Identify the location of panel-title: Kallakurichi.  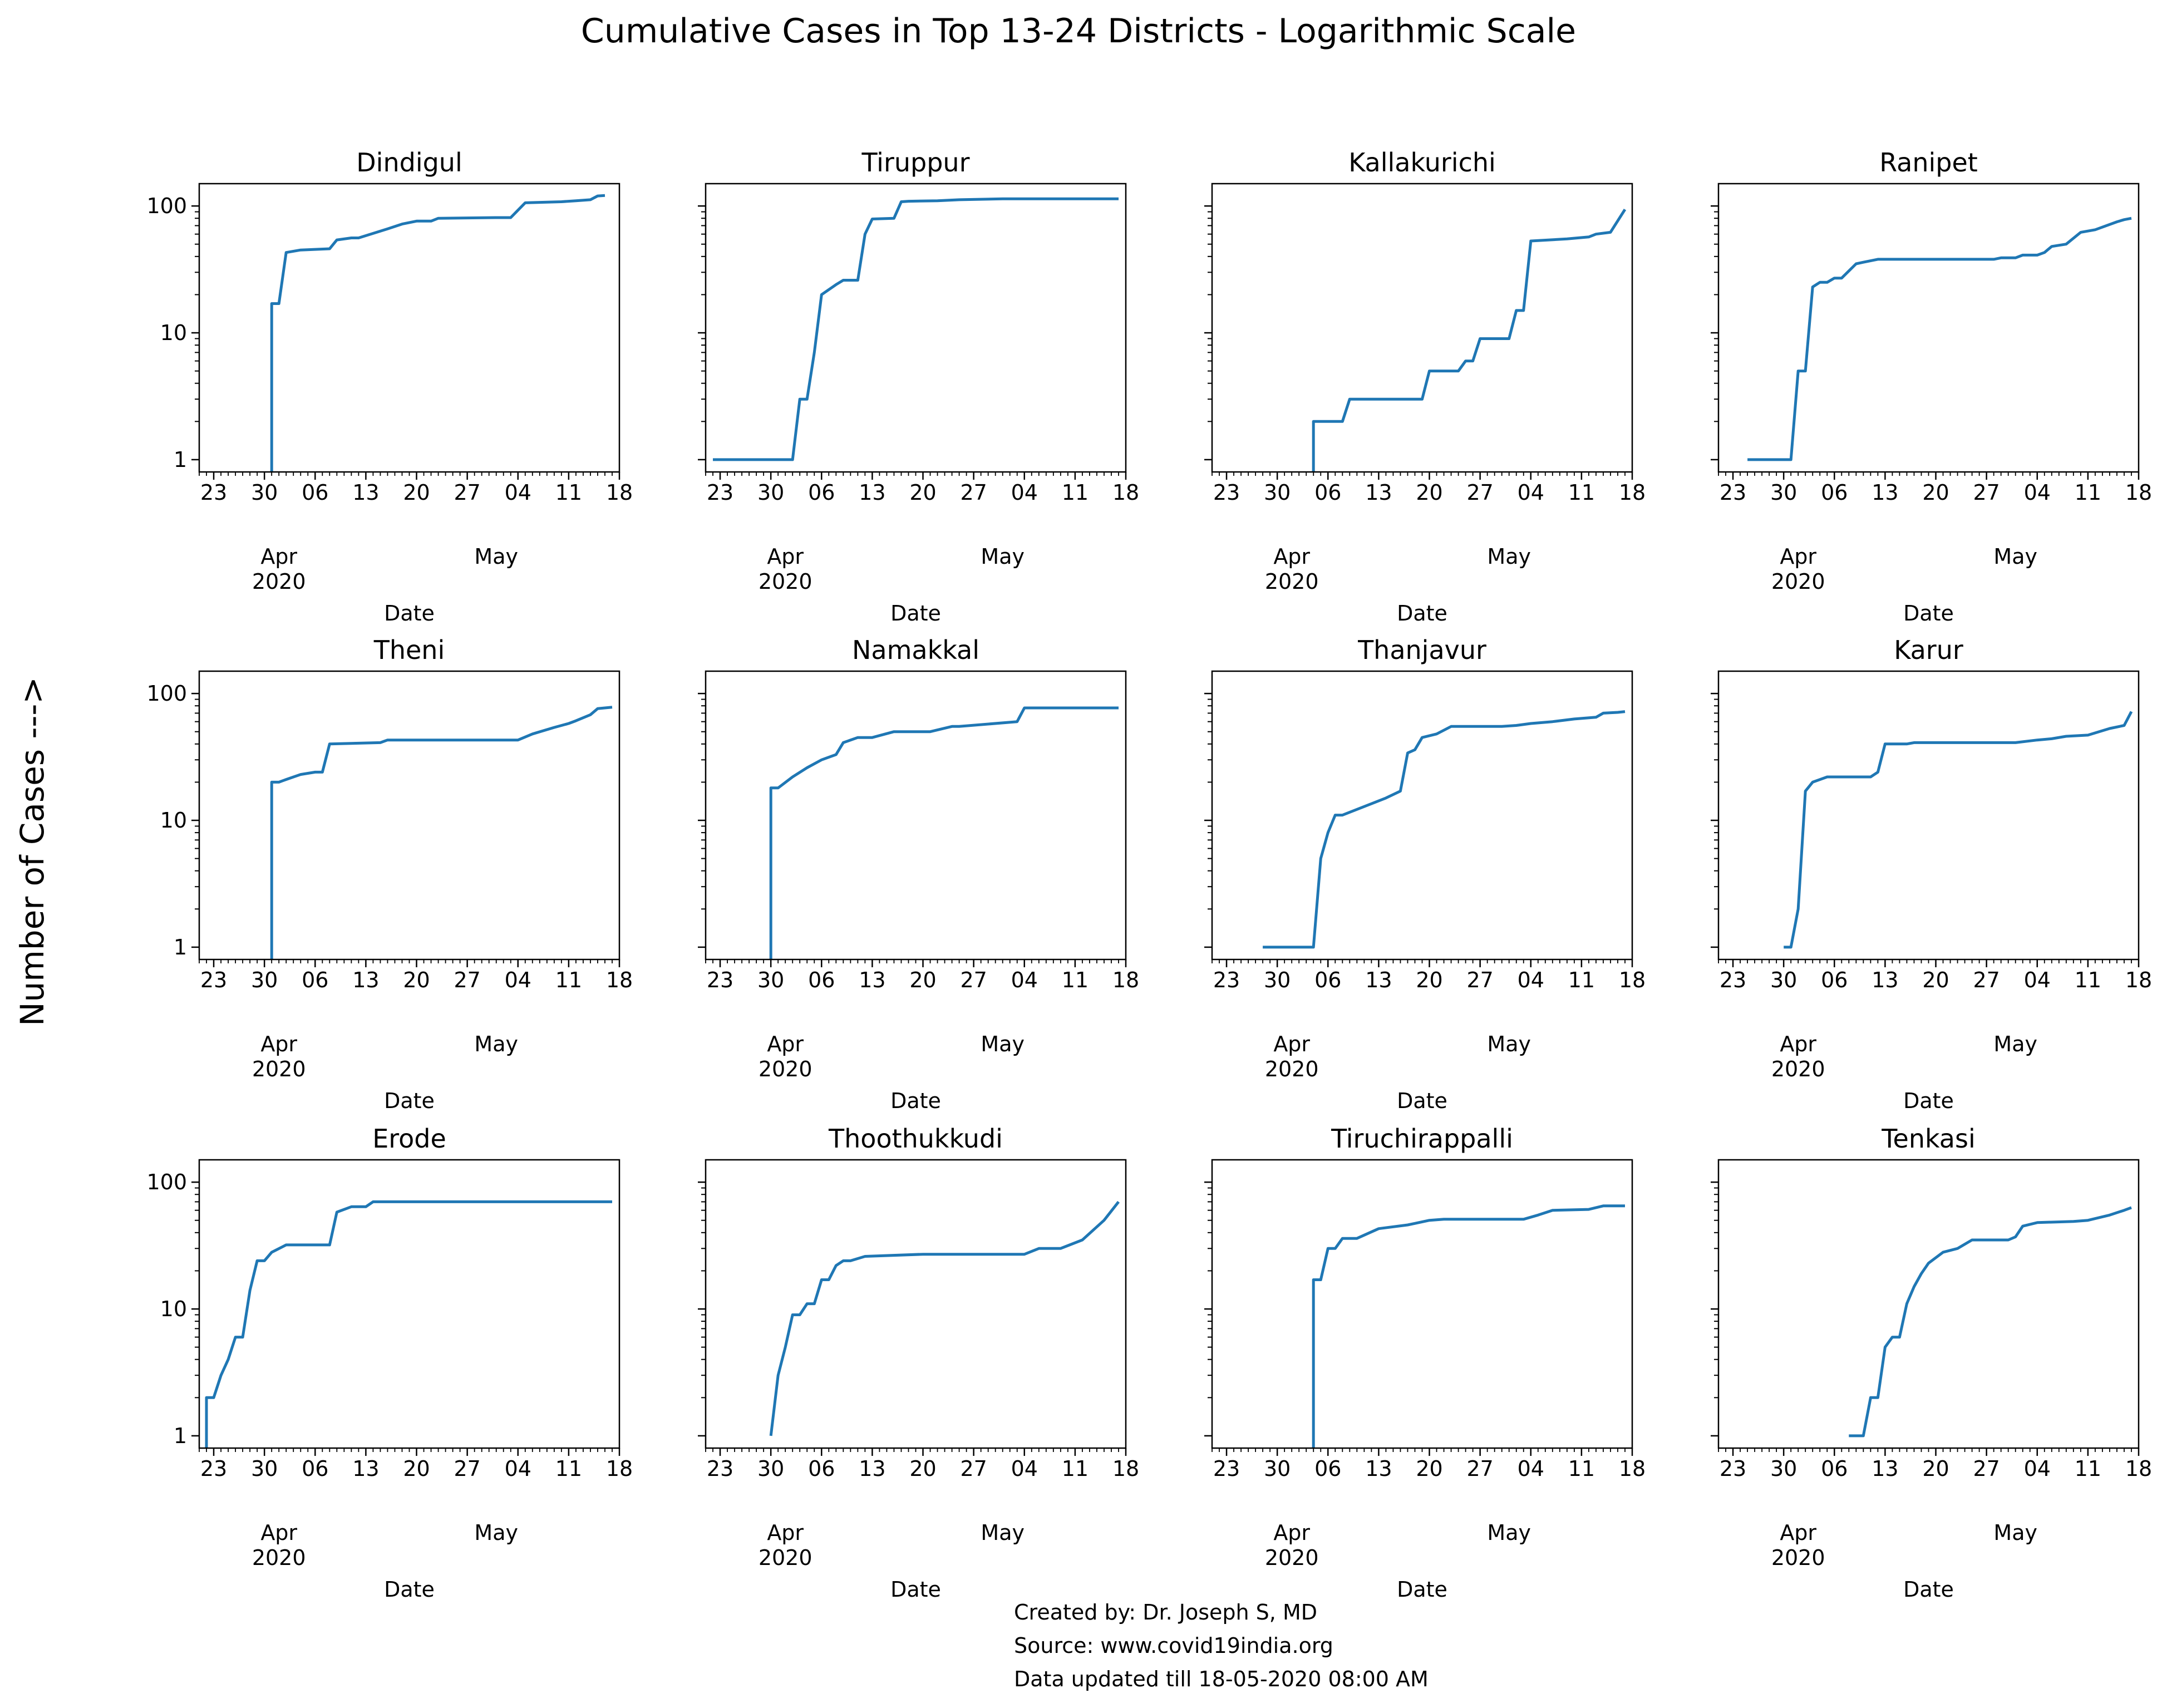
(1422, 162).